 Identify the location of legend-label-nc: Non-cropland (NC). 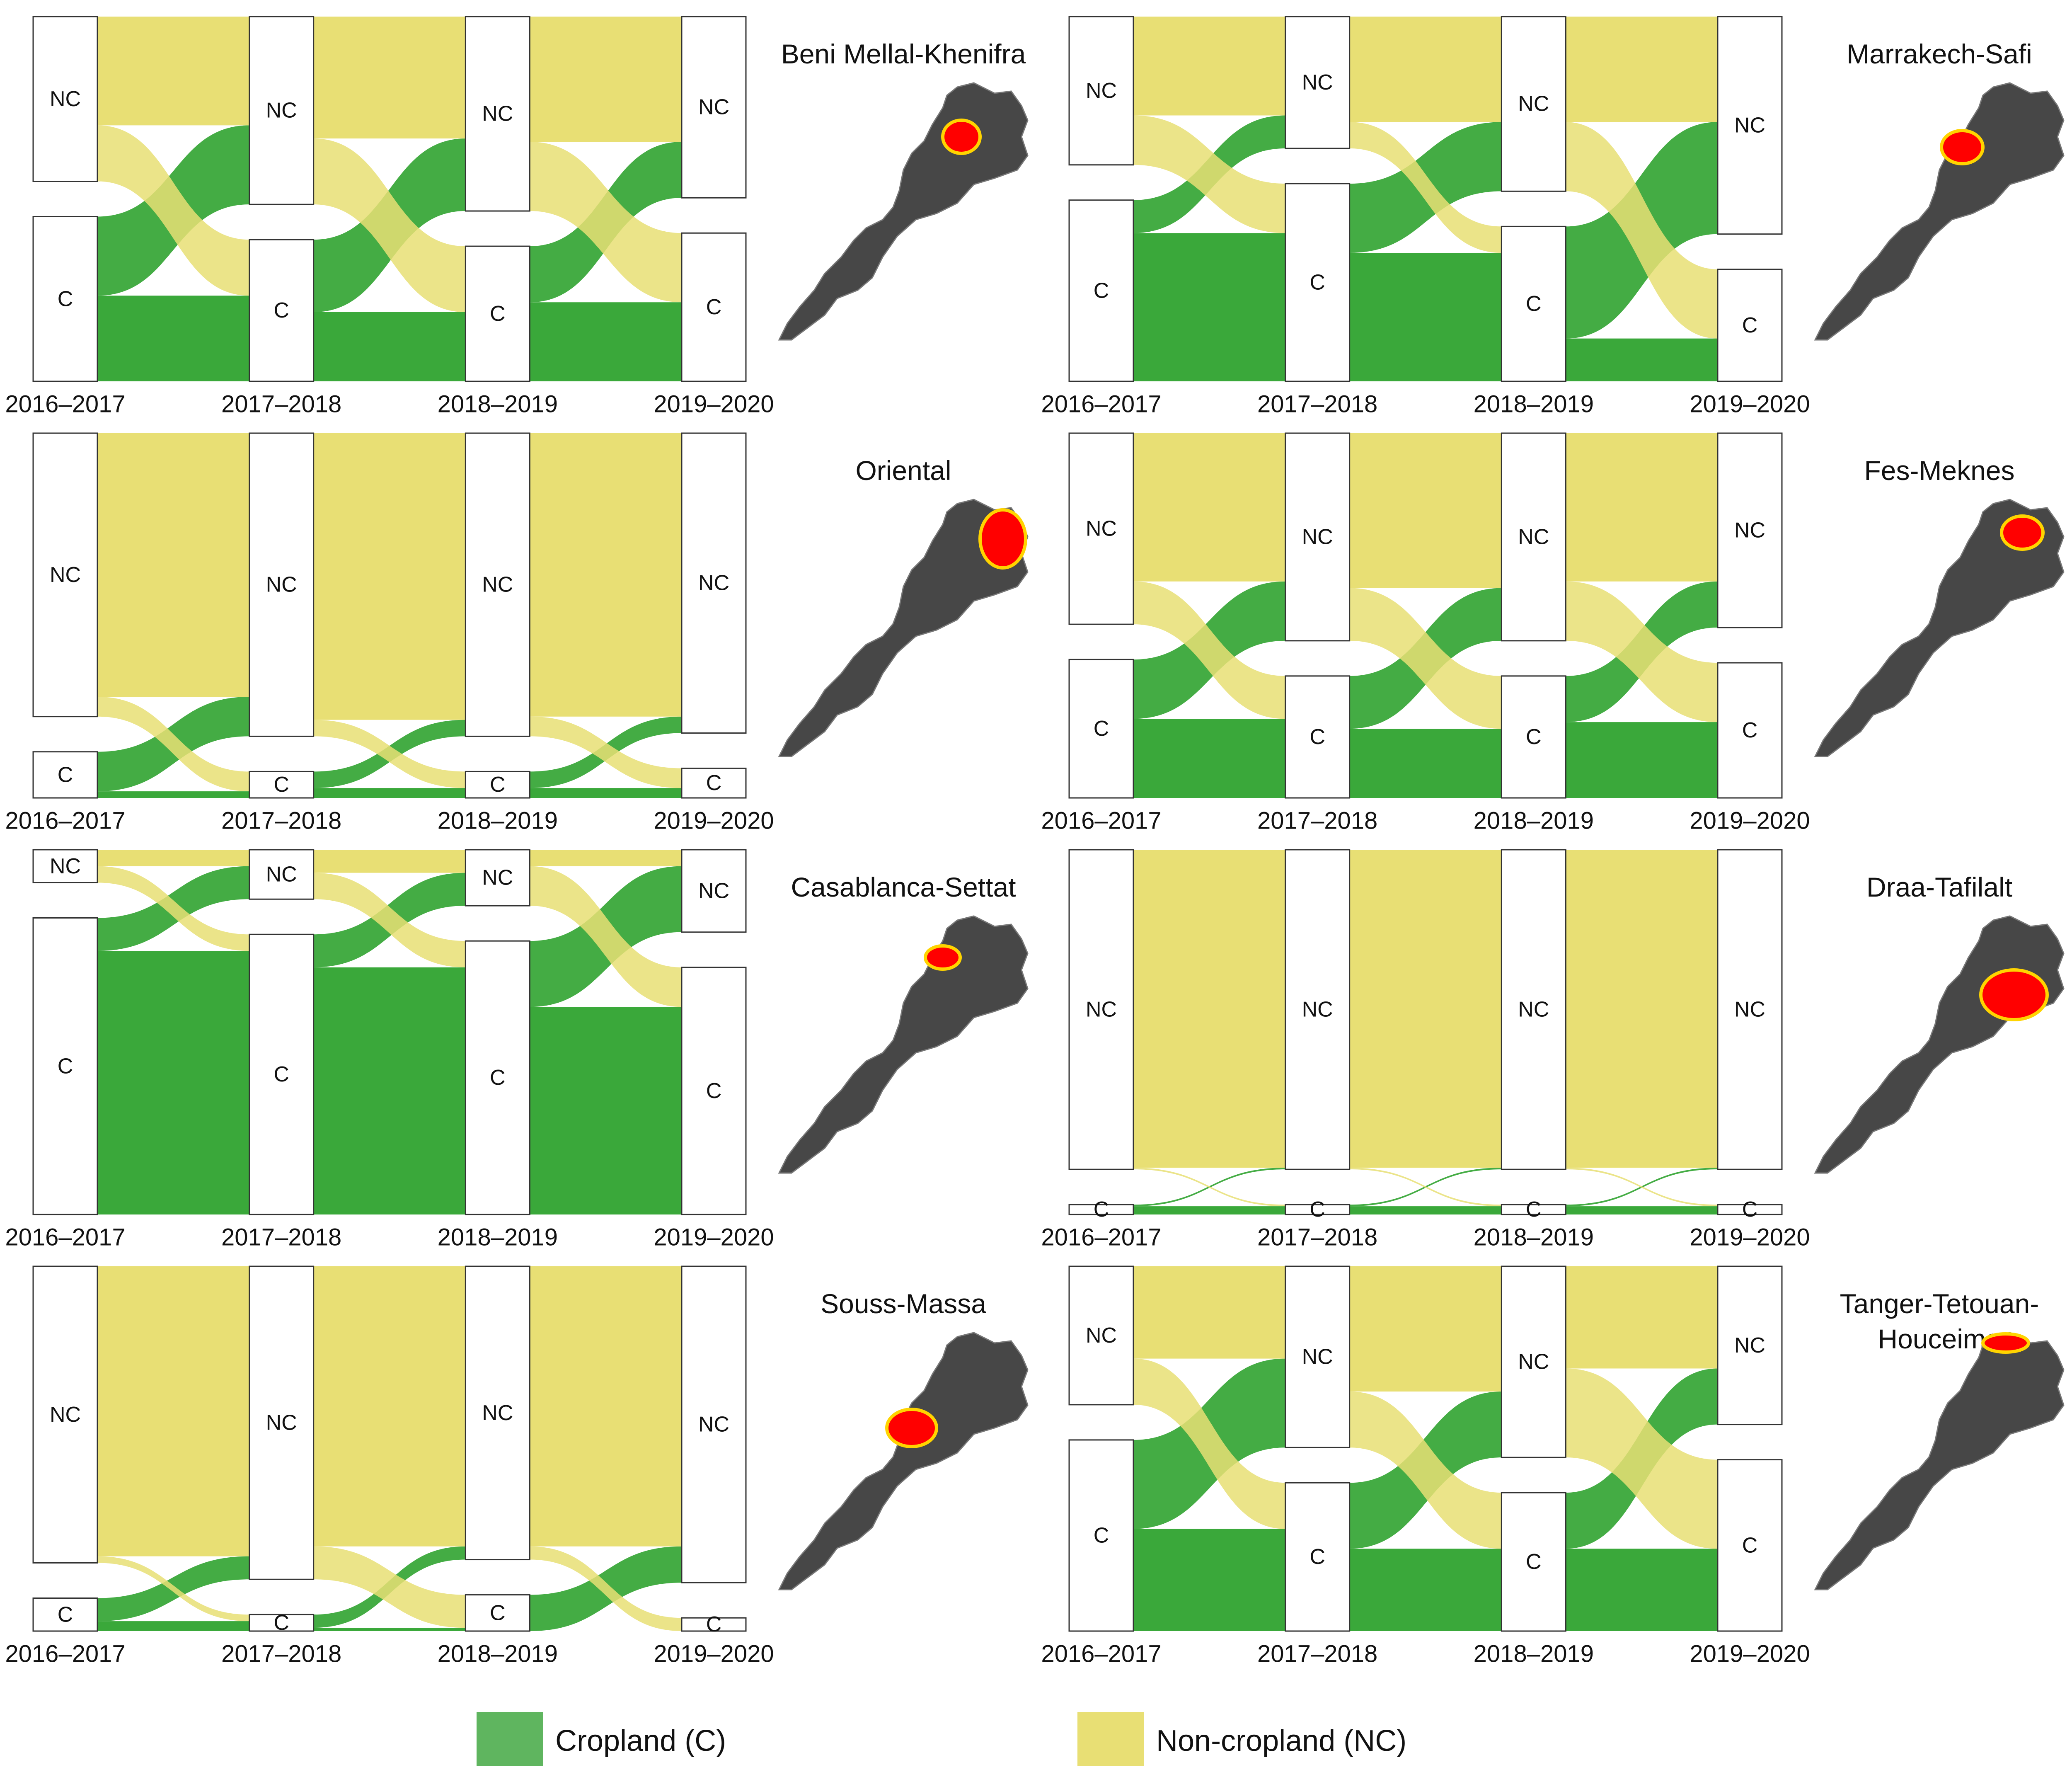
(1281, 1740).